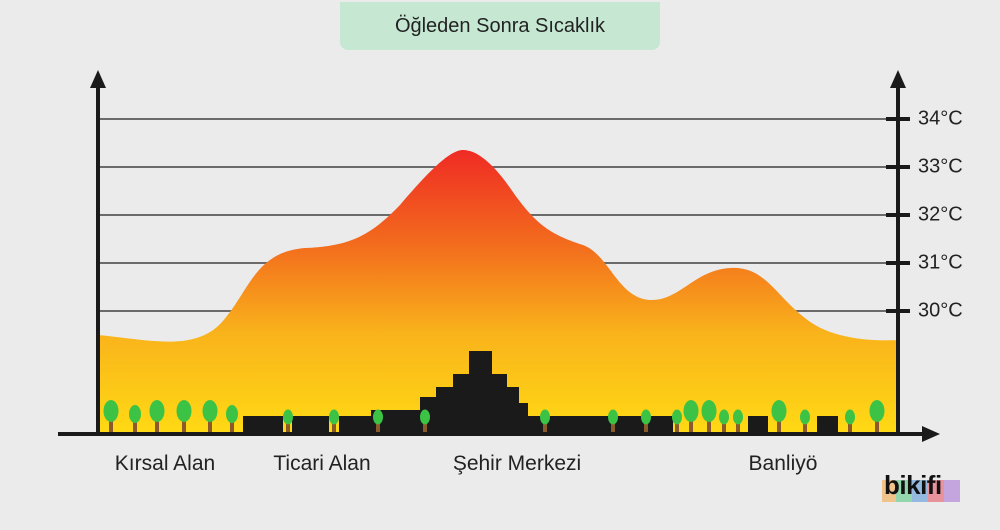  I want to click on temperature-label-34: 34°C, so click(940, 118).